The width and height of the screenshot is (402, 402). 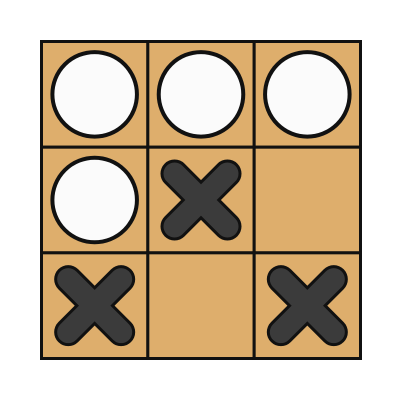 I want to click on board-cell-r1-c2, so click(x=307, y=200).